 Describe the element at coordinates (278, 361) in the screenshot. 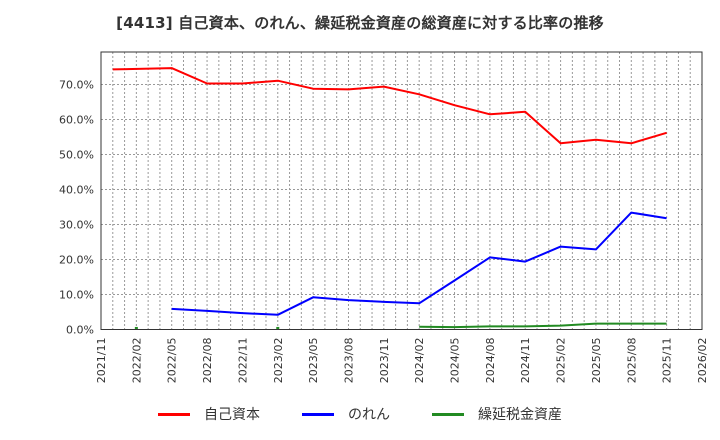

I see `x-tick-label: 2023/02` at that location.